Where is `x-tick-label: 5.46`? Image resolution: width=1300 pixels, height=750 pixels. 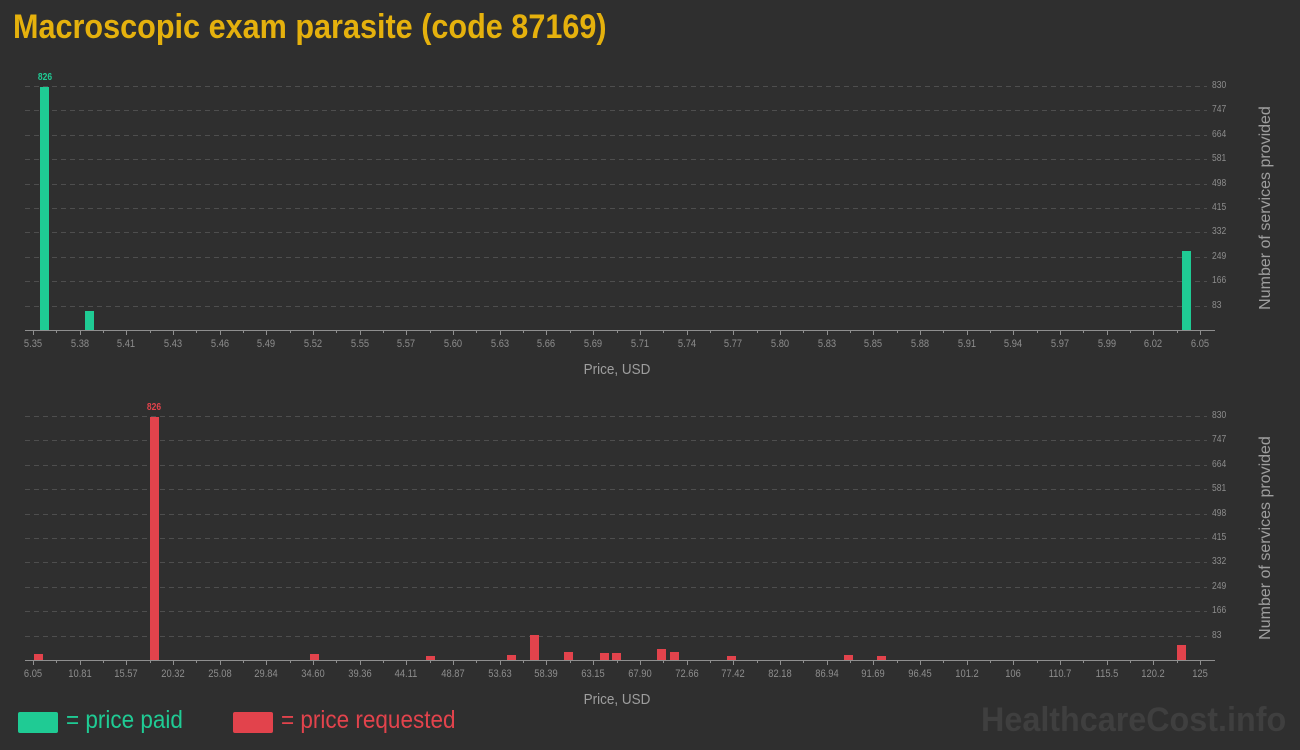
x-tick-label: 5.46 is located at coordinates (219, 344).